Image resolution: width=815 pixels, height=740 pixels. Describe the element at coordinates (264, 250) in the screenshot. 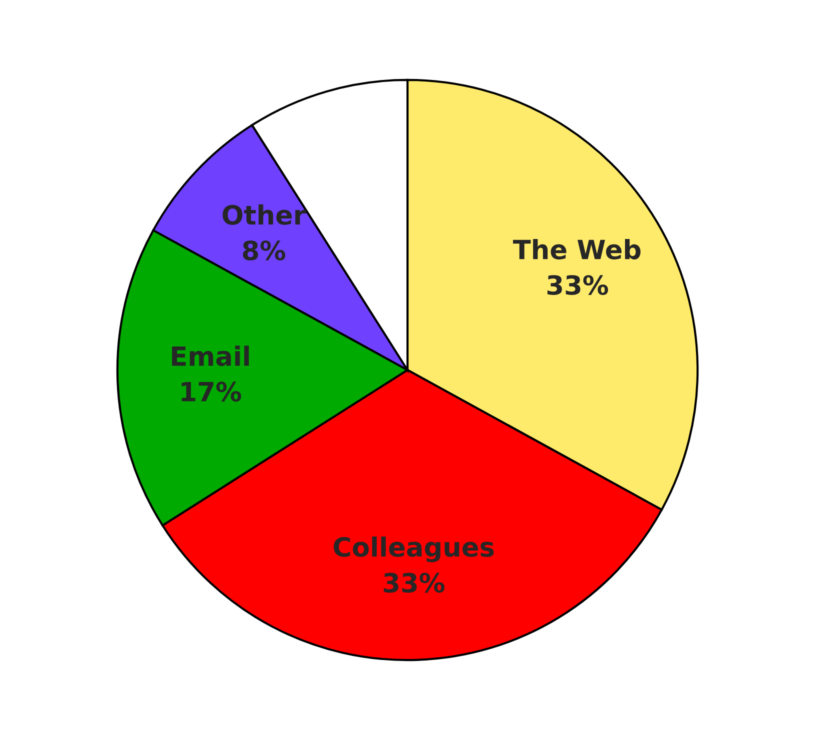

I see `data-label: 8%` at that location.